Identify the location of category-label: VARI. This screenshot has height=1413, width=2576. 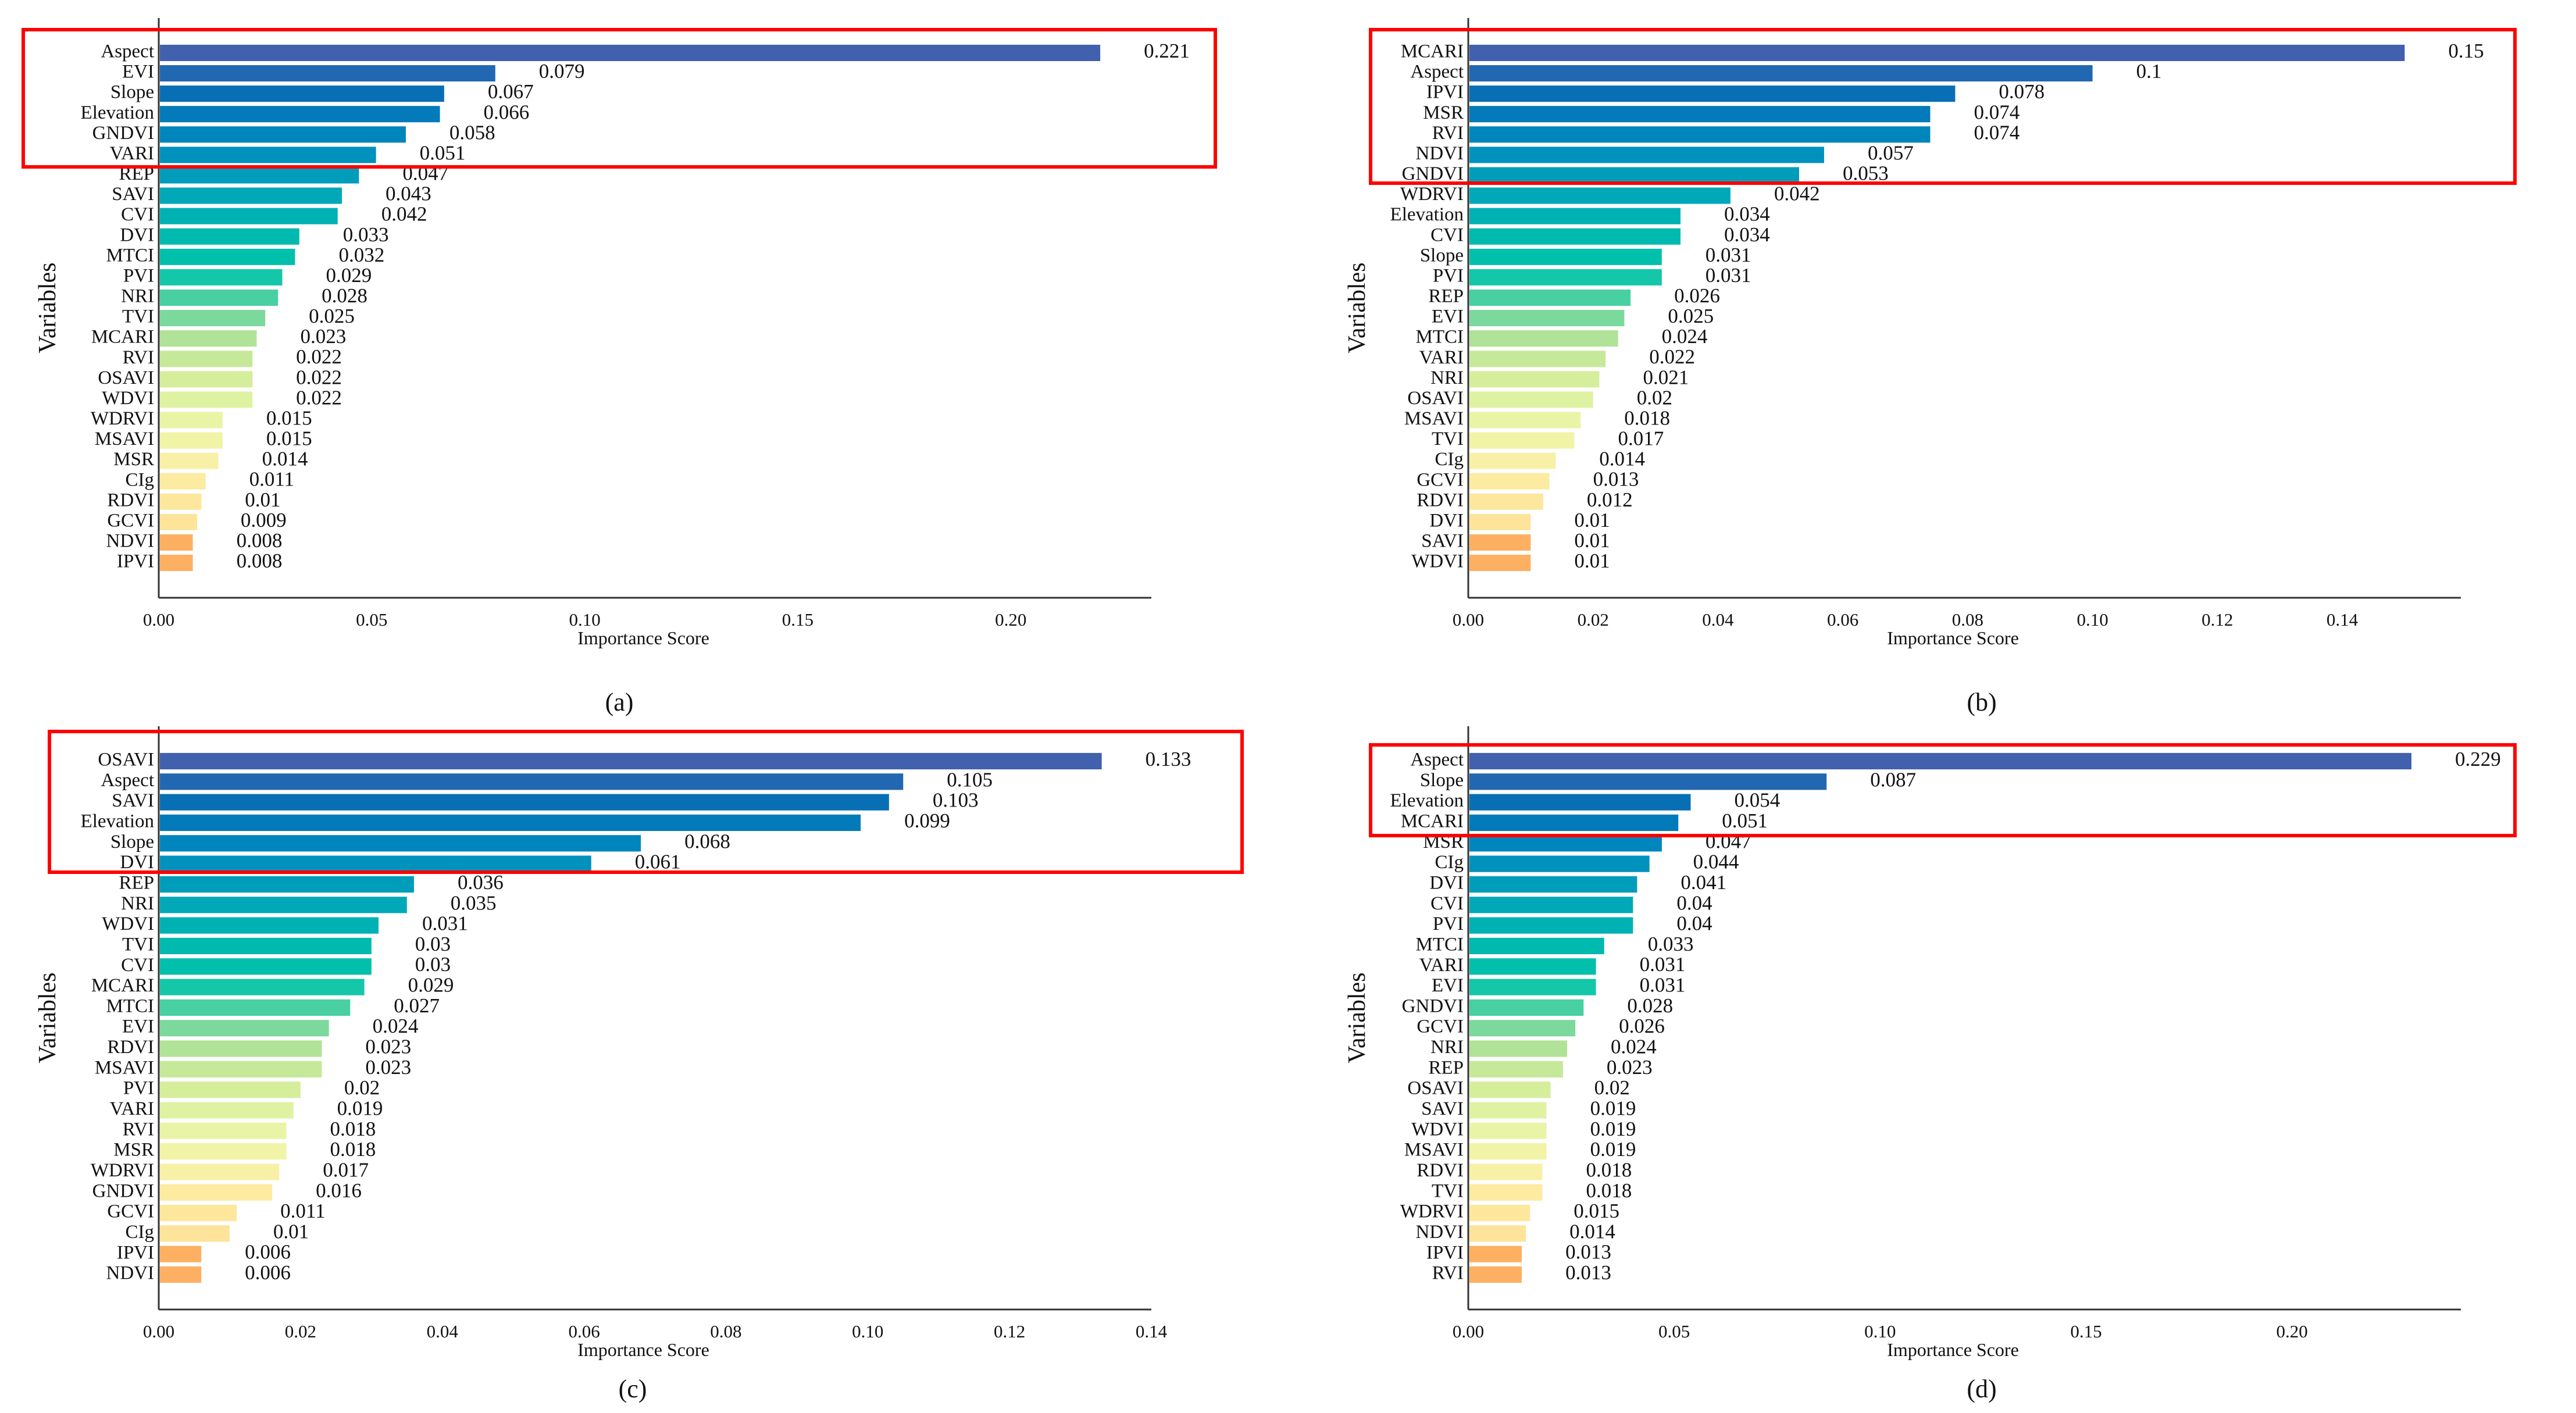
(132, 153).